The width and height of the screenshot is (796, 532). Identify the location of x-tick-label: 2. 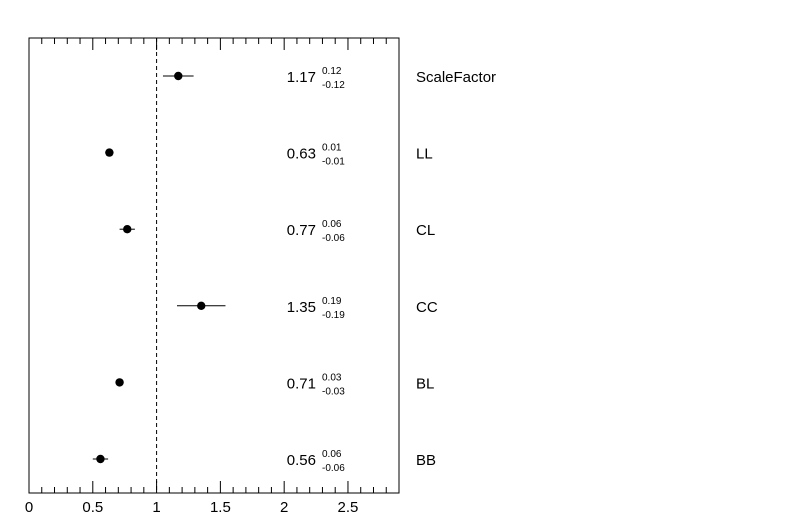
(284, 507).